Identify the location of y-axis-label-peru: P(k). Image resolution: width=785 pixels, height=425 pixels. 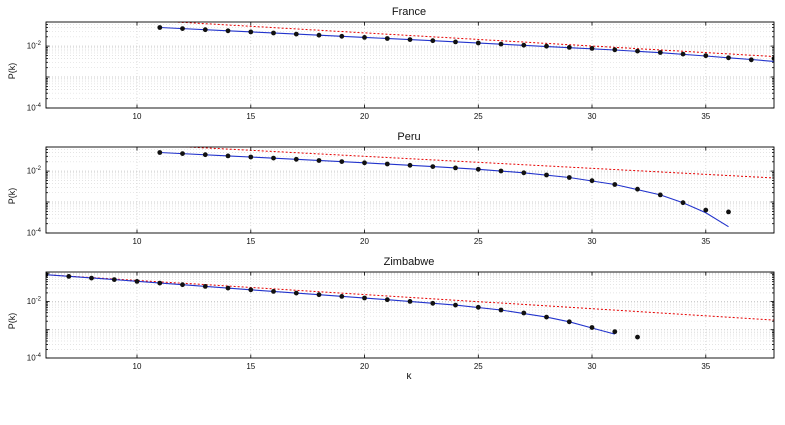
(12, 196).